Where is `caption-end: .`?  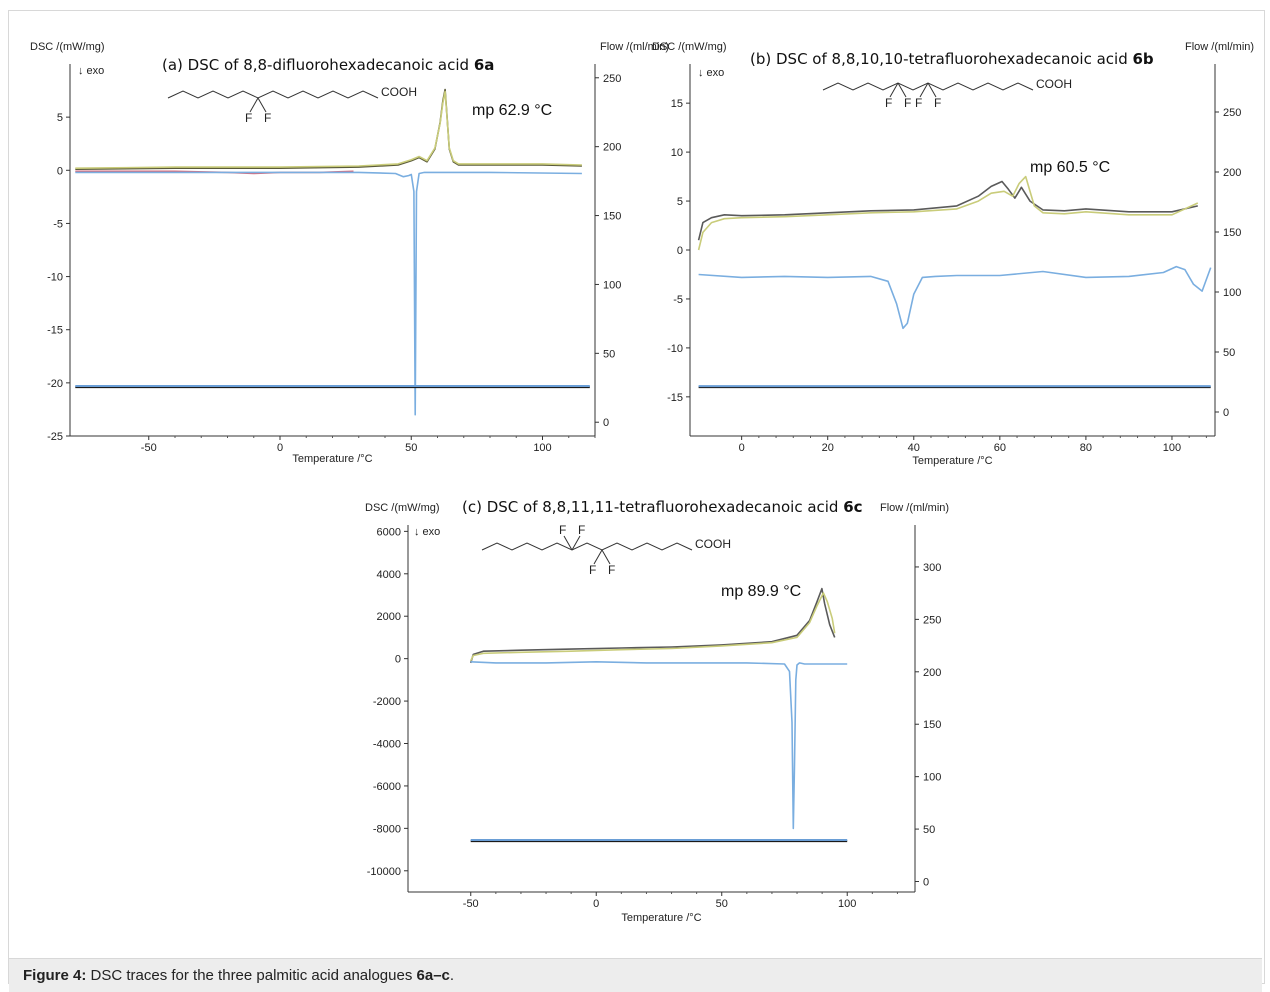
caption-end: . is located at coordinates (452, 975).